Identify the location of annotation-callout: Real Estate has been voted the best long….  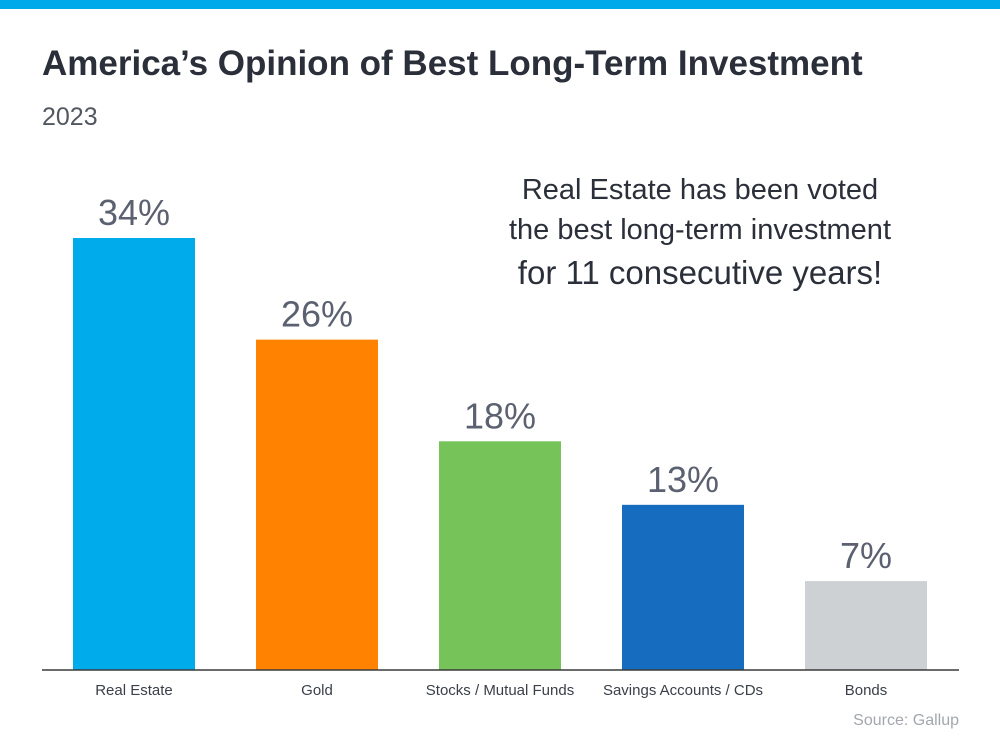
(700, 233).